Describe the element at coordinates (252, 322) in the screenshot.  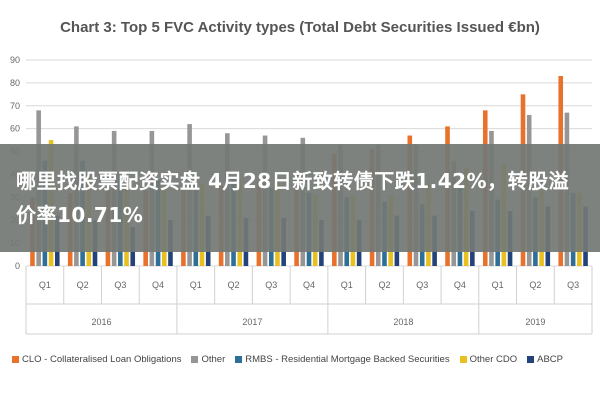
I see `year-label: 2017` at that location.